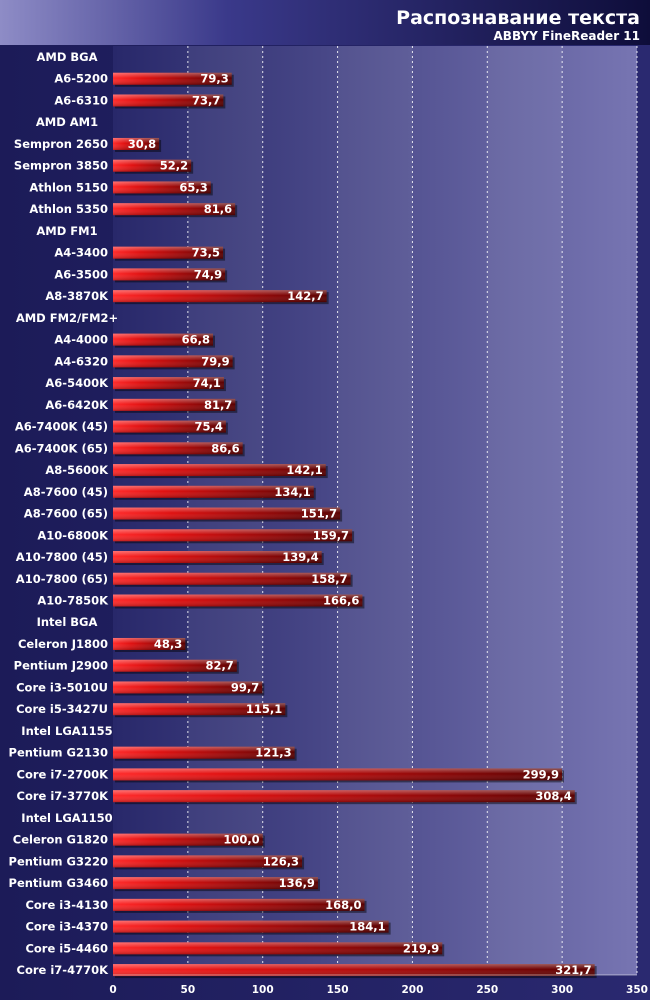  Describe the element at coordinates (81, 274) in the screenshot. I see `category-label: A6-3500` at that location.